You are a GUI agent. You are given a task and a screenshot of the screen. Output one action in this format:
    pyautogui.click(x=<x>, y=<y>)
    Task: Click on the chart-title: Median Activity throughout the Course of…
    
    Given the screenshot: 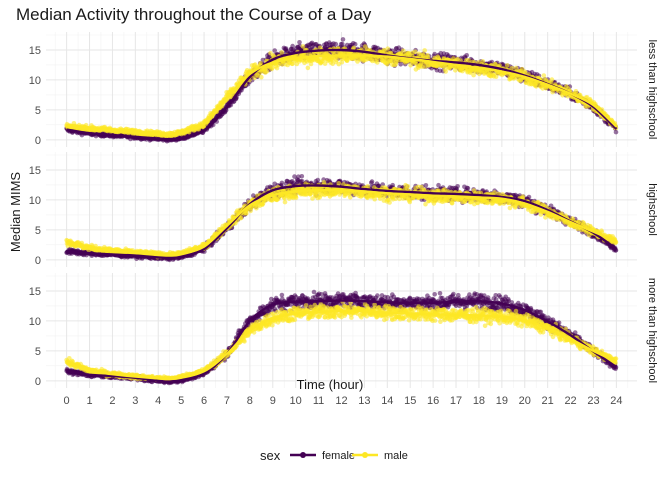 What is the action you would take?
    pyautogui.click(x=194, y=14)
    